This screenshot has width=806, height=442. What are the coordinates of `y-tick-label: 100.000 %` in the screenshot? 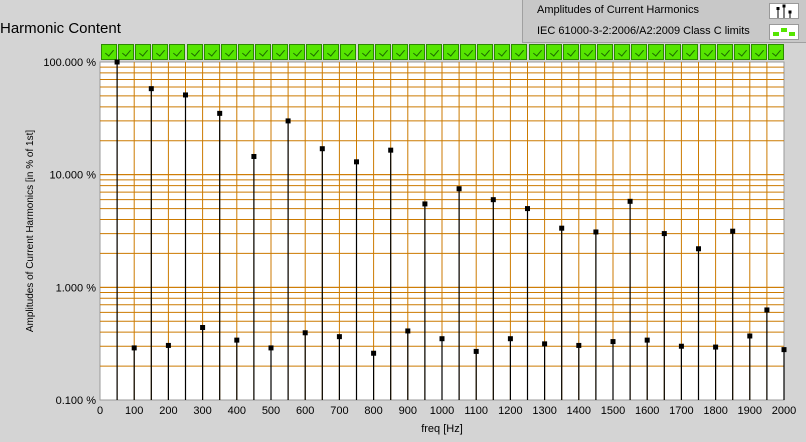 It's located at (69, 63).